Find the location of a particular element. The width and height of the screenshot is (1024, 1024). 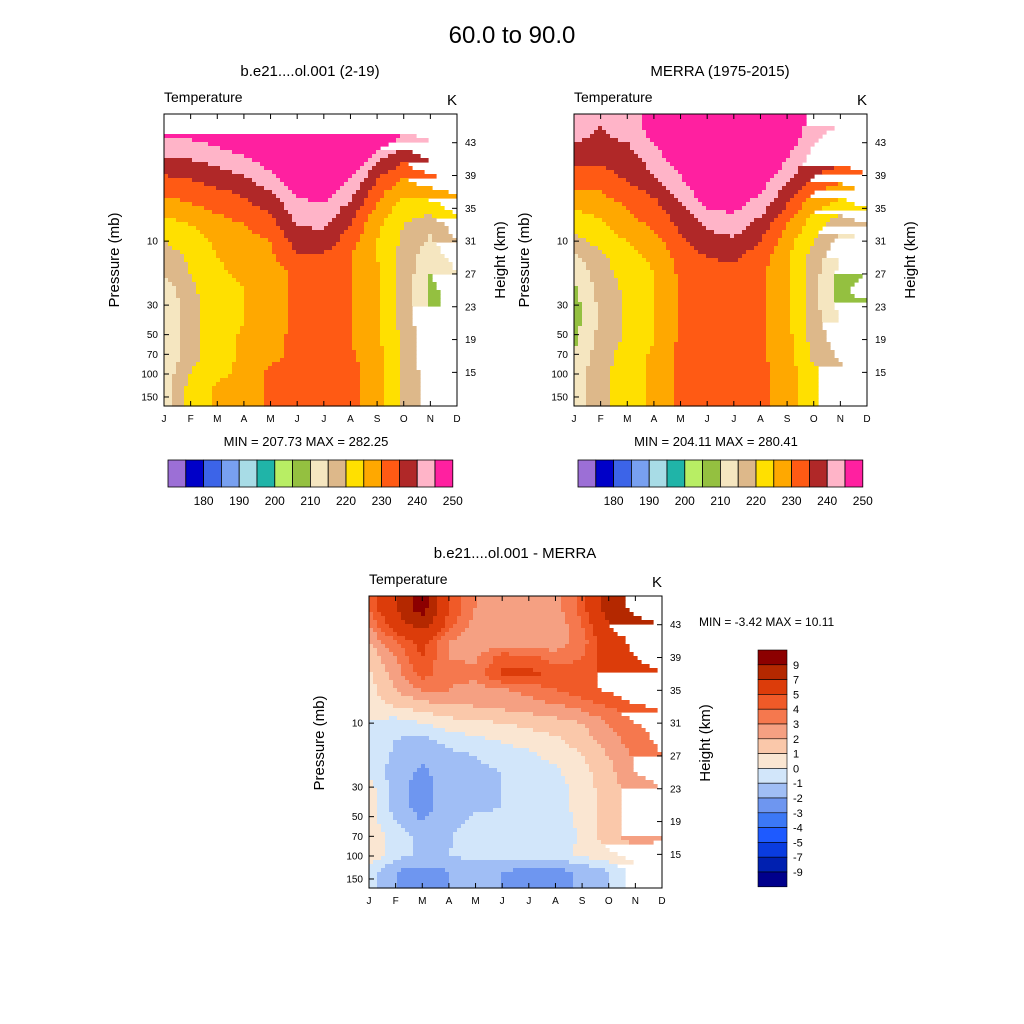

panel-model-colorbar-swatch is located at coordinates (301, 473).